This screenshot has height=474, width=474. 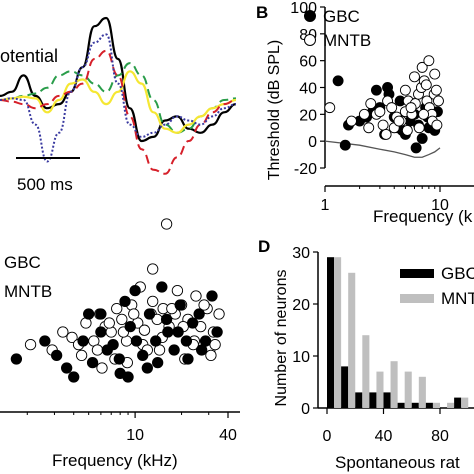 I want to click on legend-d-mntb-swatch, so click(x=417, y=298).